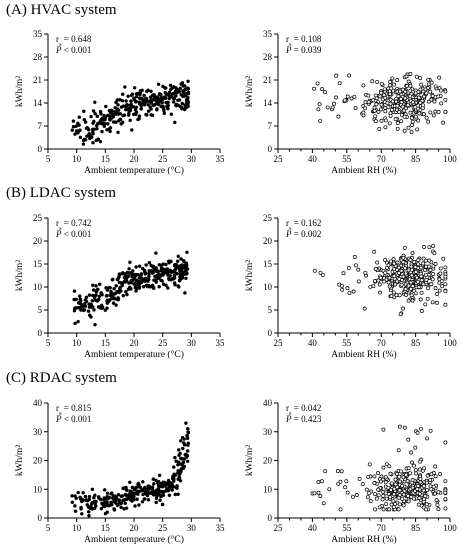 Image resolution: width=460 pixels, height=550 pixels. I want to click on y-tick-label: 10, so click(268, 287).